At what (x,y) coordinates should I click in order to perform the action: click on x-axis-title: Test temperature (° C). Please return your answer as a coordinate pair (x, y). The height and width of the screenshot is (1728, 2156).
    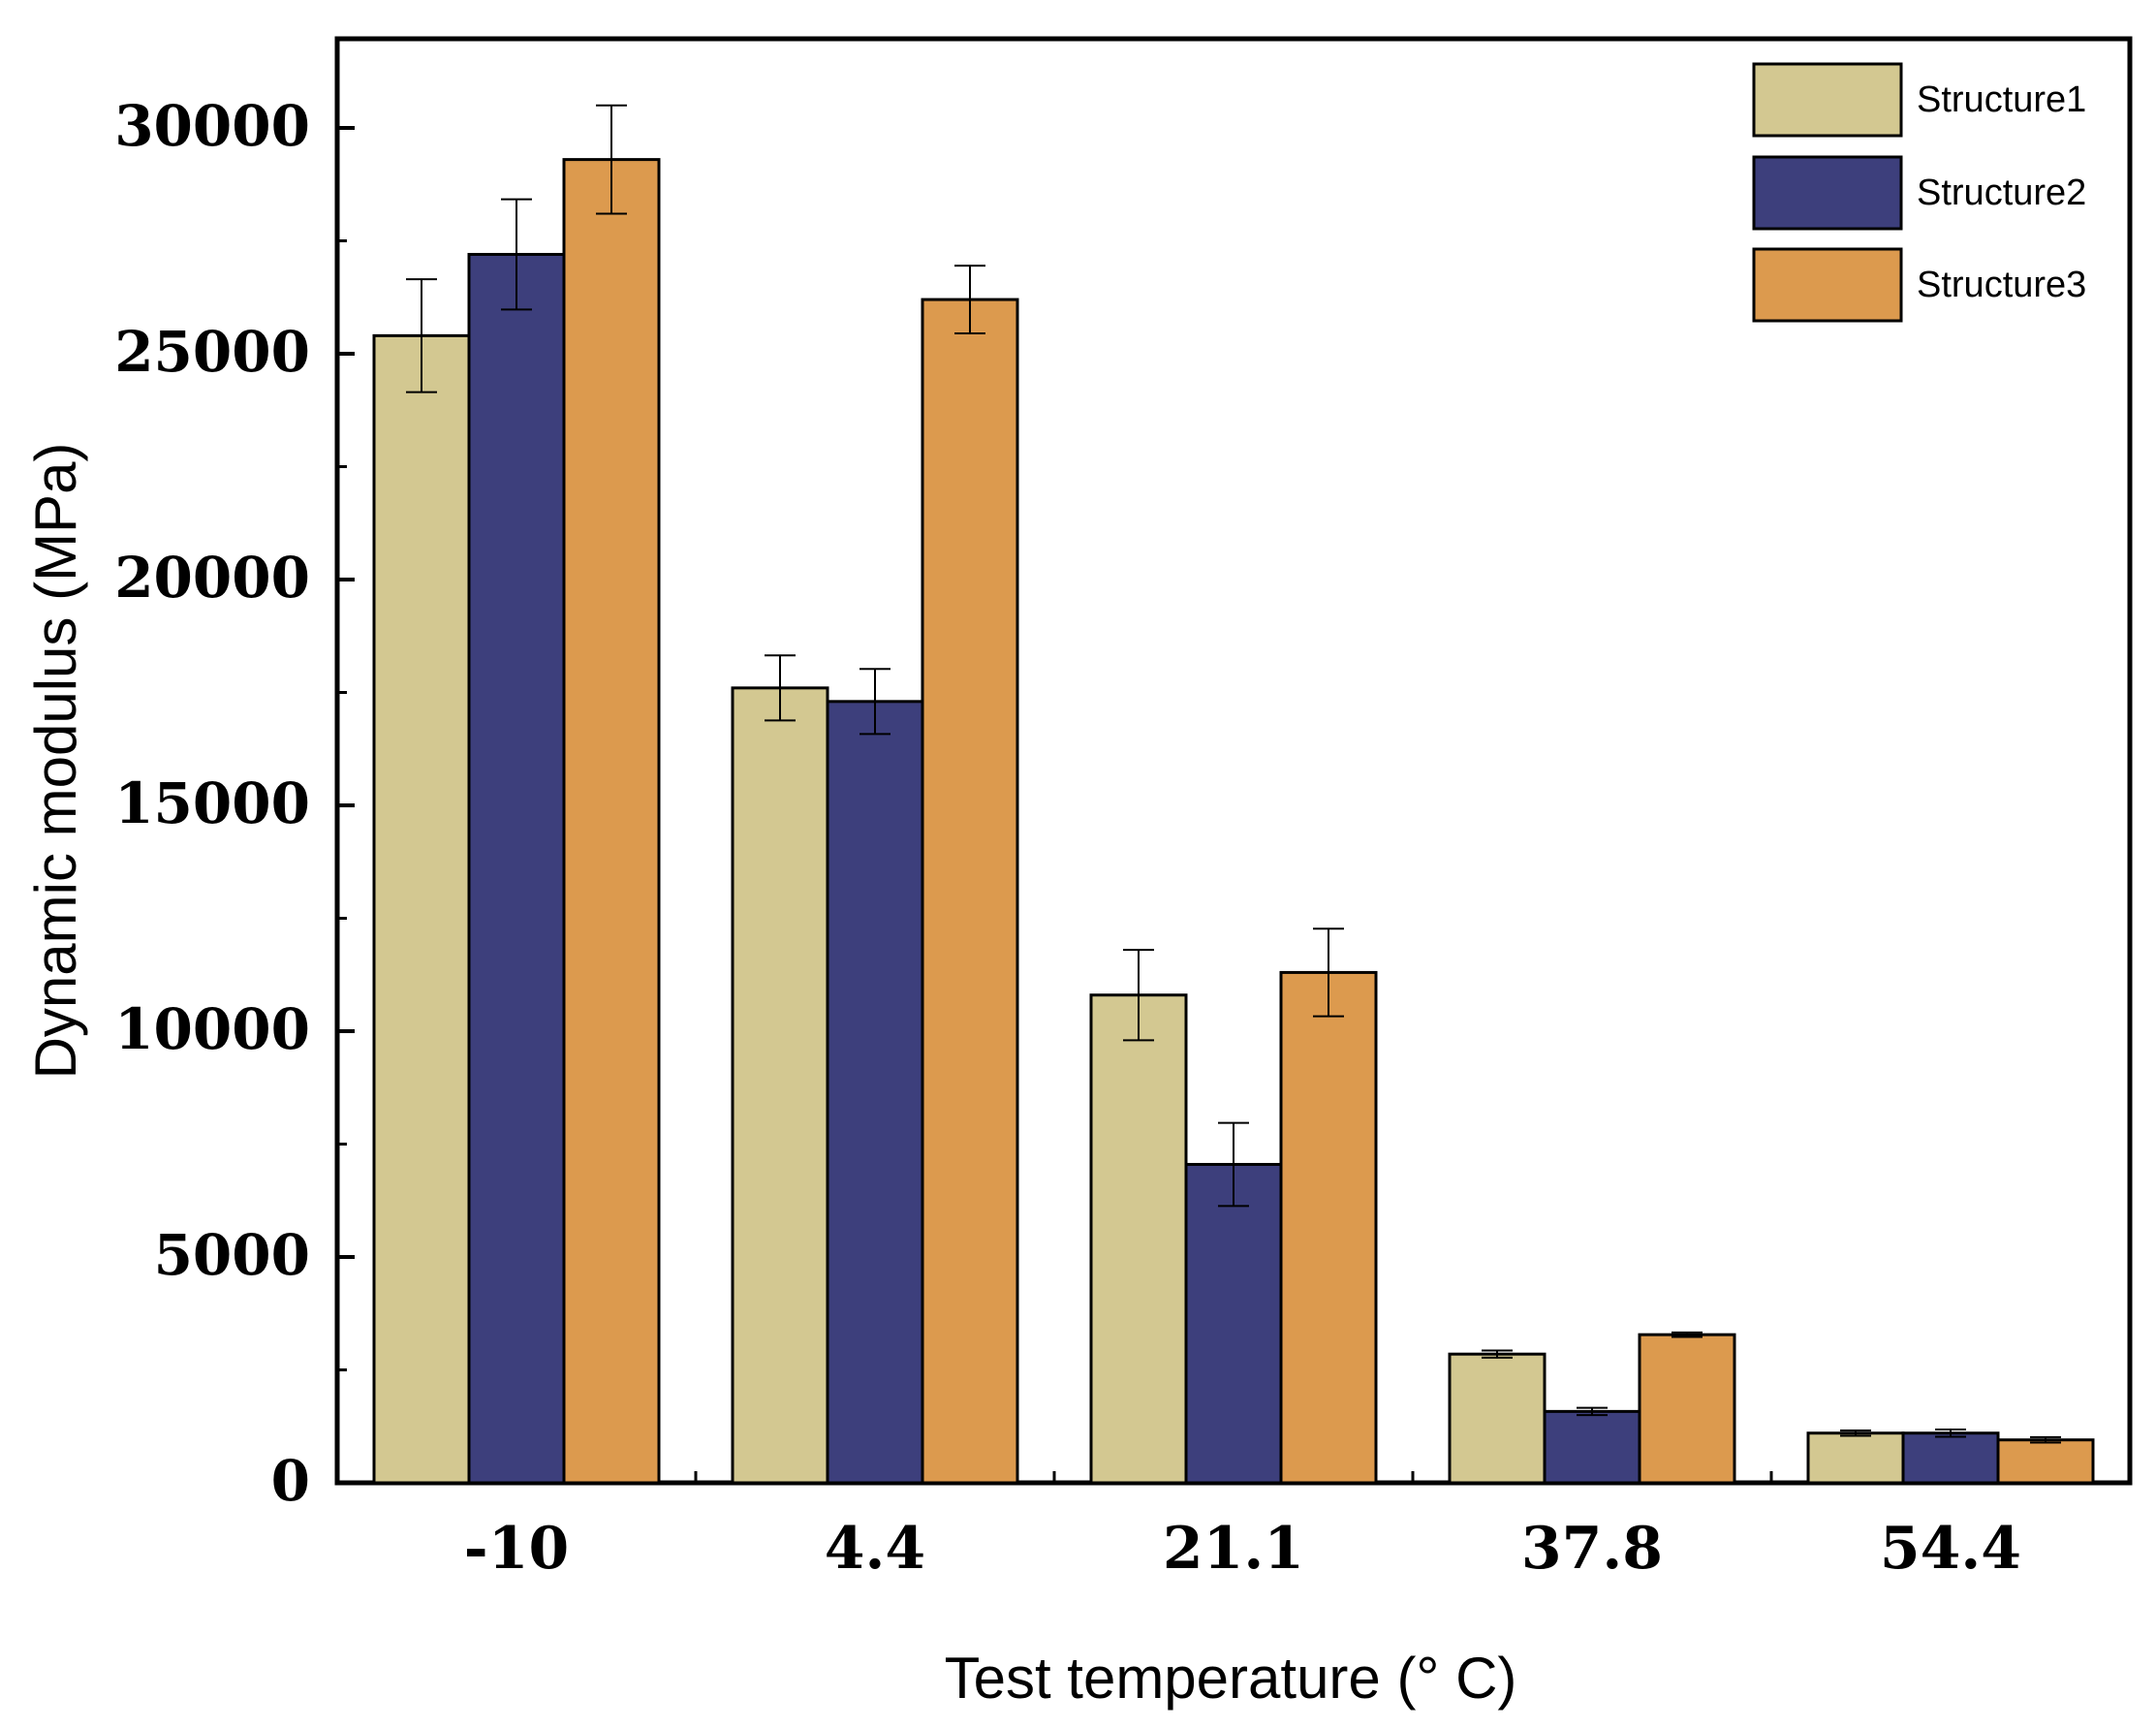
    Looking at the image, I should click on (1231, 1678).